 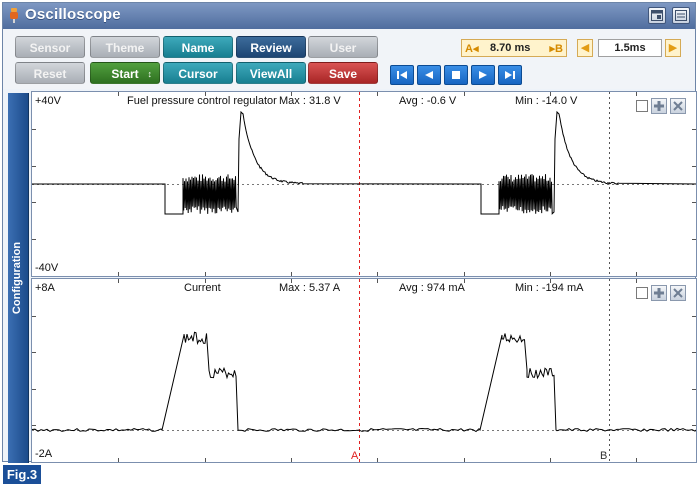 I want to click on menu-icon, so click(x=681, y=15).